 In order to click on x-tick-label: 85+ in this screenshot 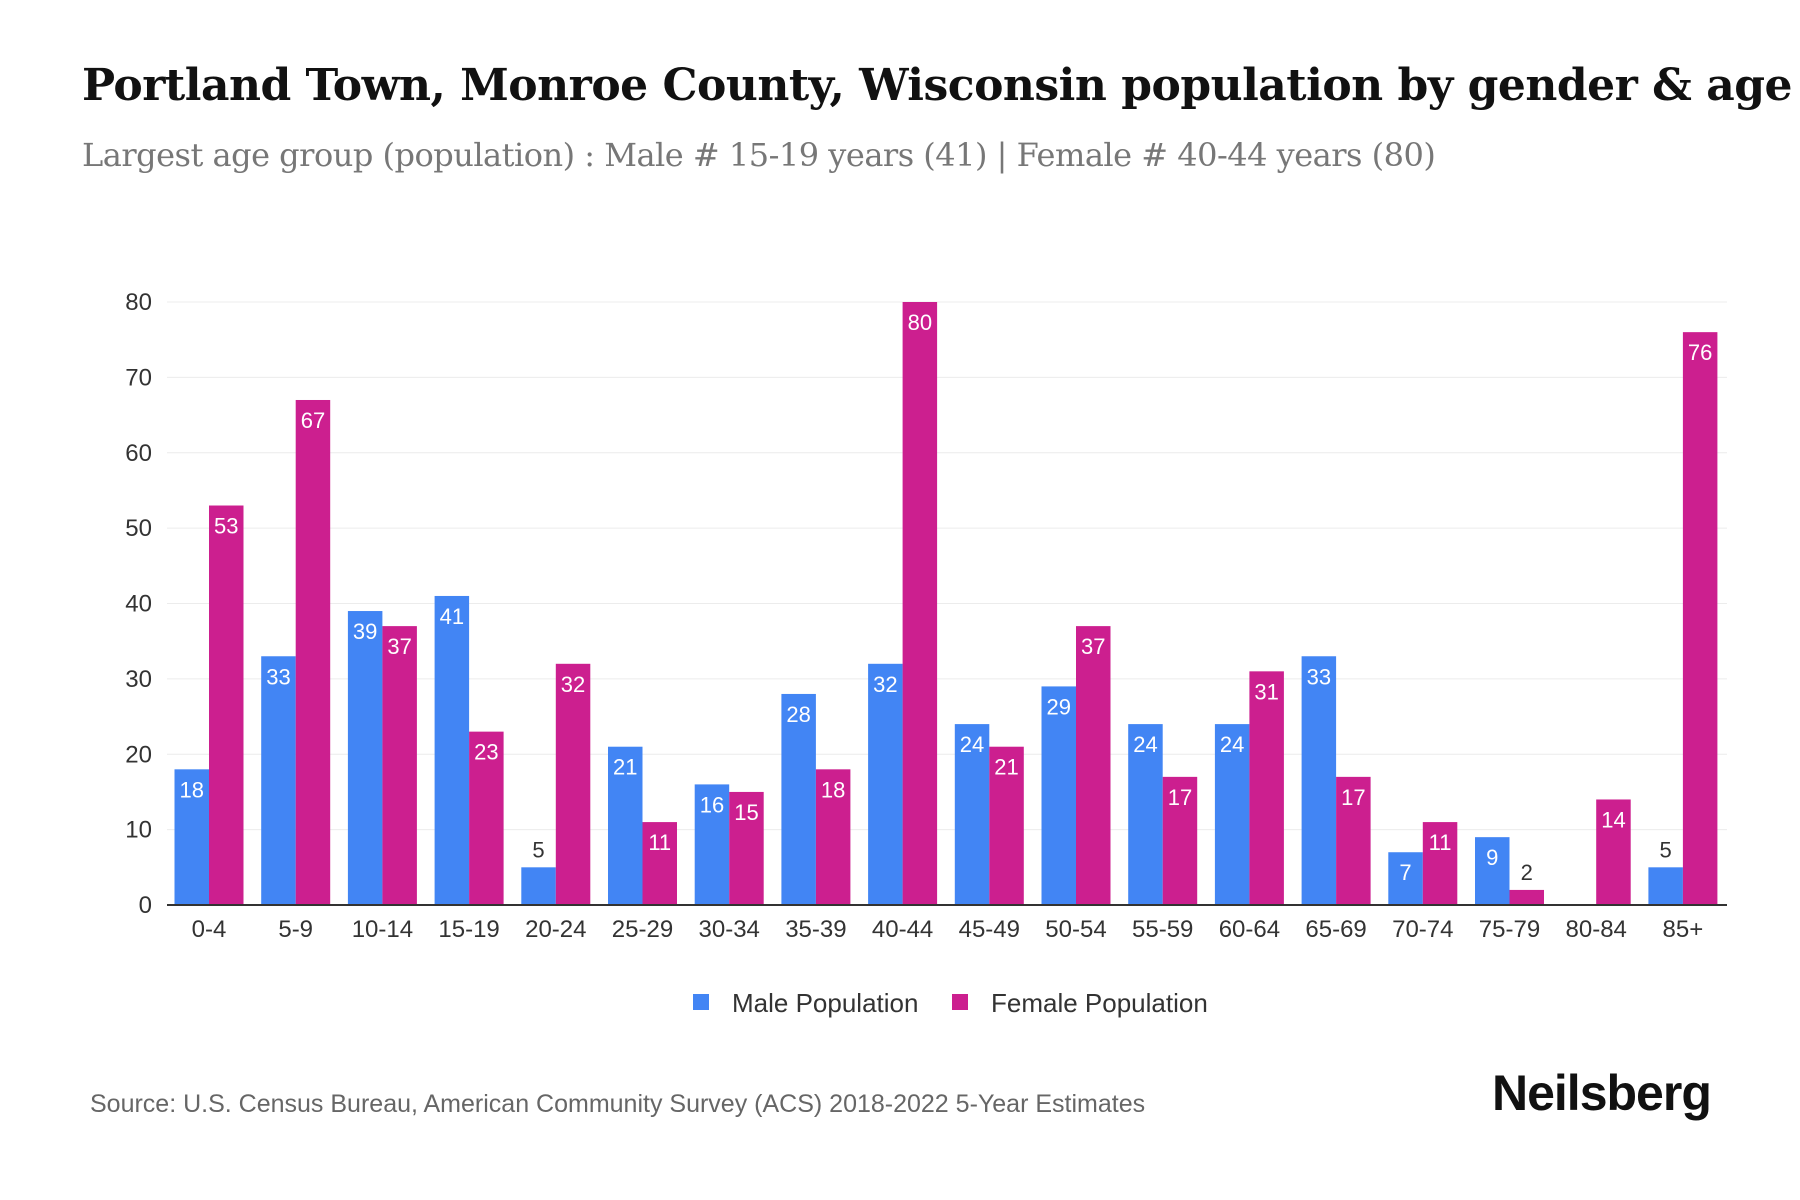, I will do `click(1683, 929)`.